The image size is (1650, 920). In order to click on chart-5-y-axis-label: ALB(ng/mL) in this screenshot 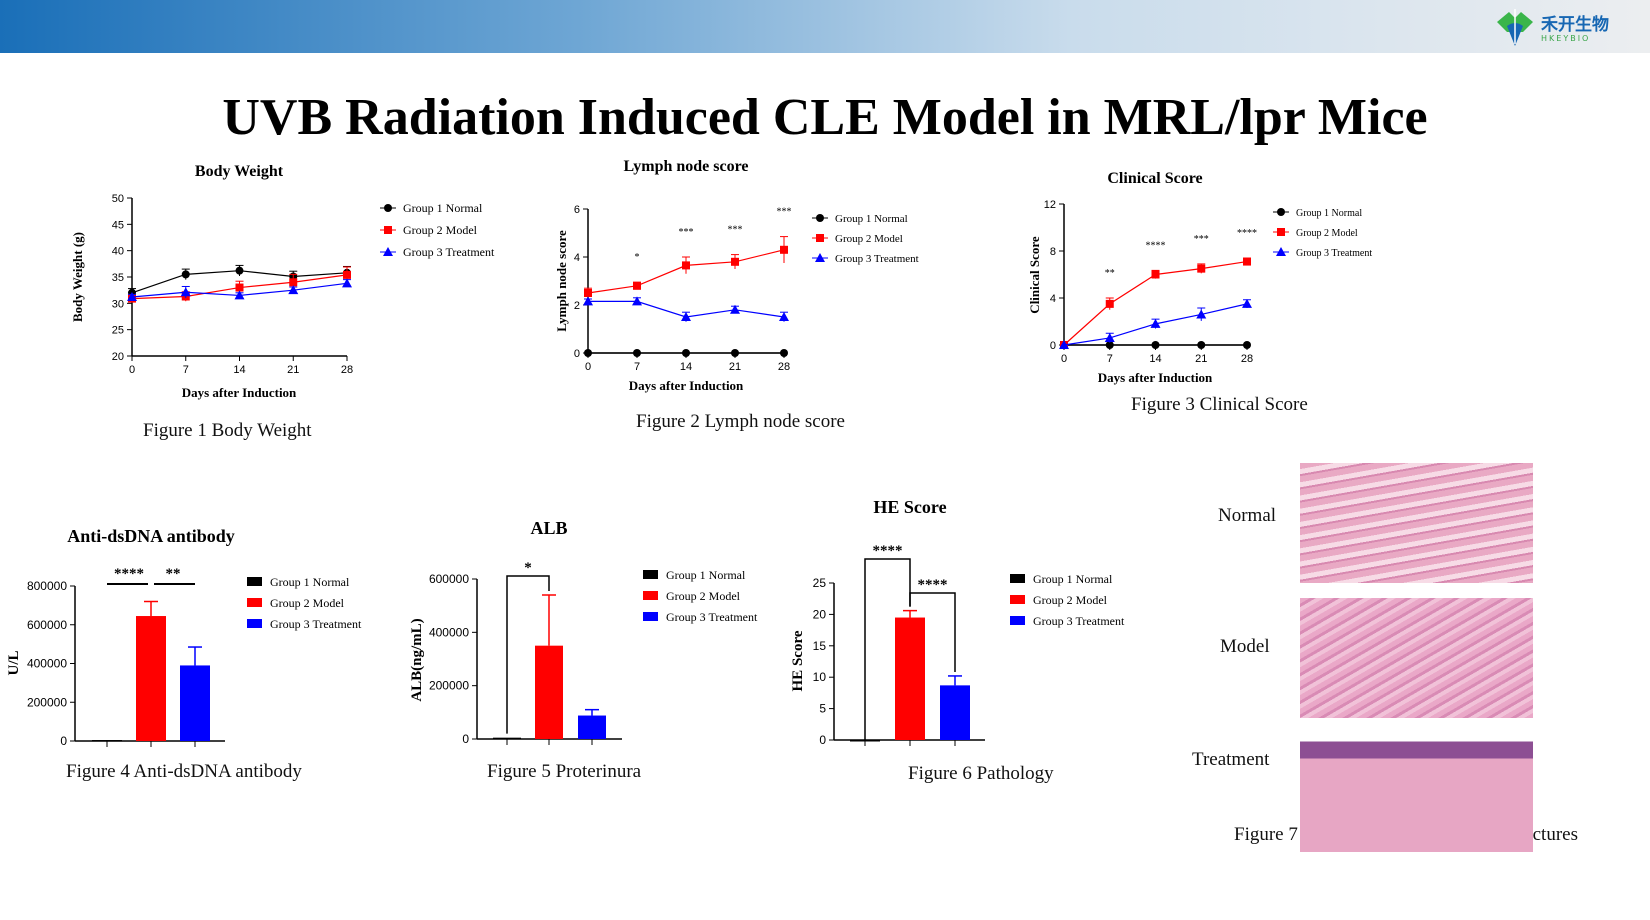, I will do `click(417, 659)`.